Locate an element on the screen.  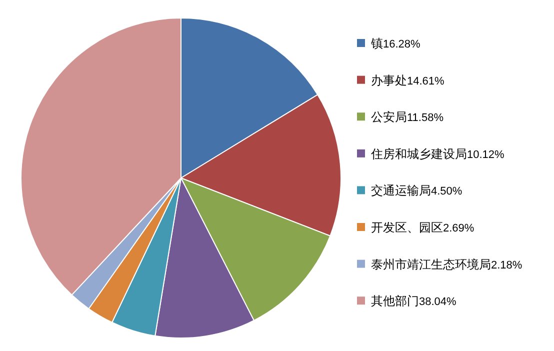
data-label: 16.28% is located at coordinates (402, 44).